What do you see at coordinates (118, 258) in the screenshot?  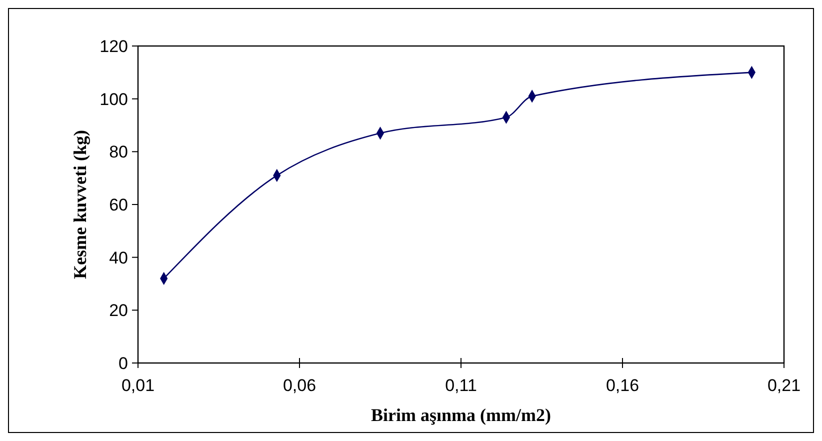 I see `y-tick-label: 40` at bounding box center [118, 258].